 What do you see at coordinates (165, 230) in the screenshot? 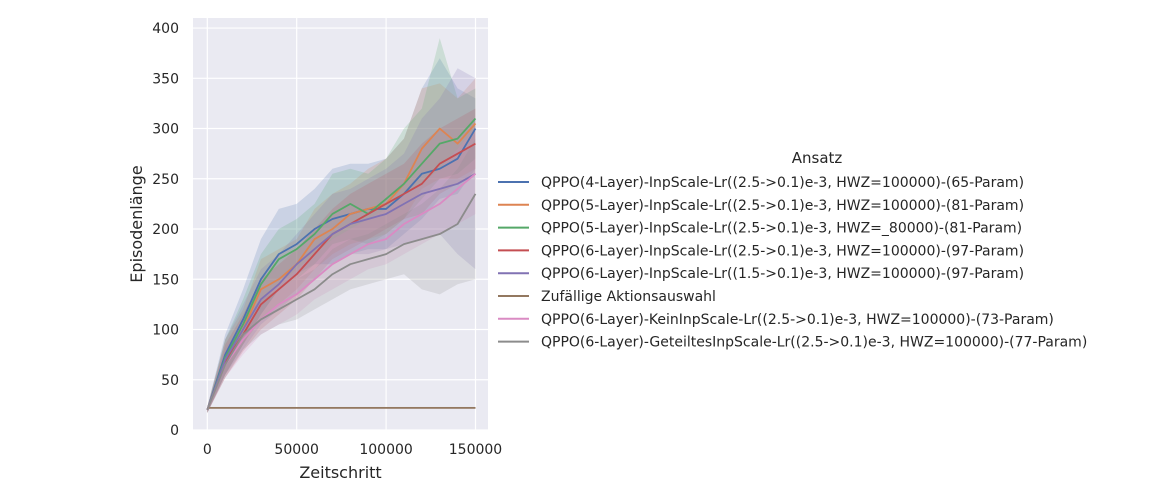
I see `y-tick-label: 200` at bounding box center [165, 230].